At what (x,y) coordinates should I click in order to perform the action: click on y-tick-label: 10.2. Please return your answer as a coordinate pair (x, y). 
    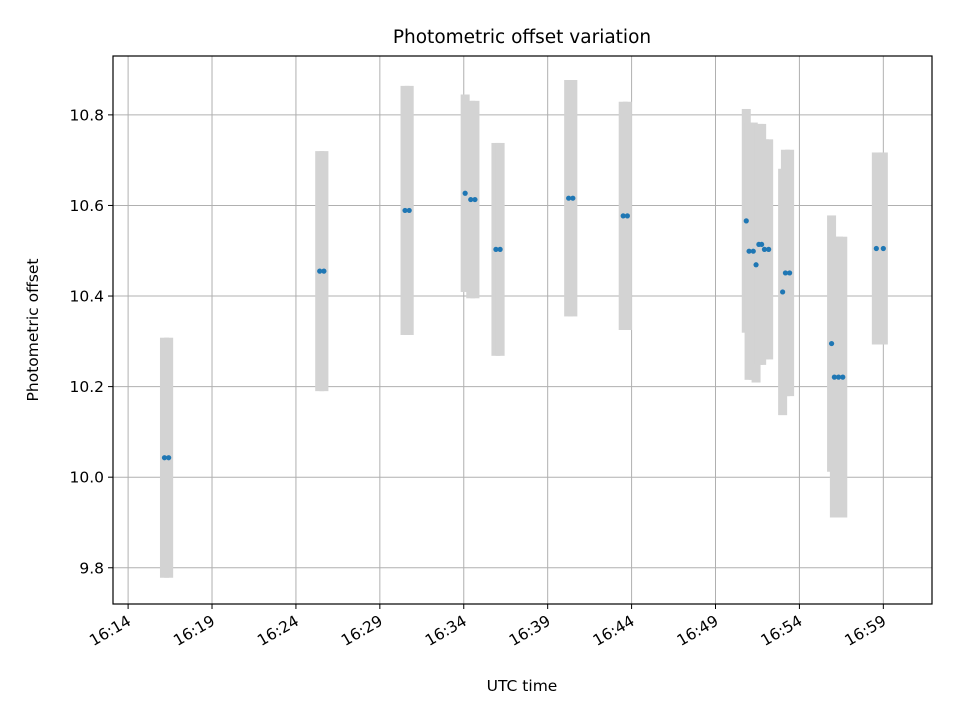
    Looking at the image, I should click on (86, 387).